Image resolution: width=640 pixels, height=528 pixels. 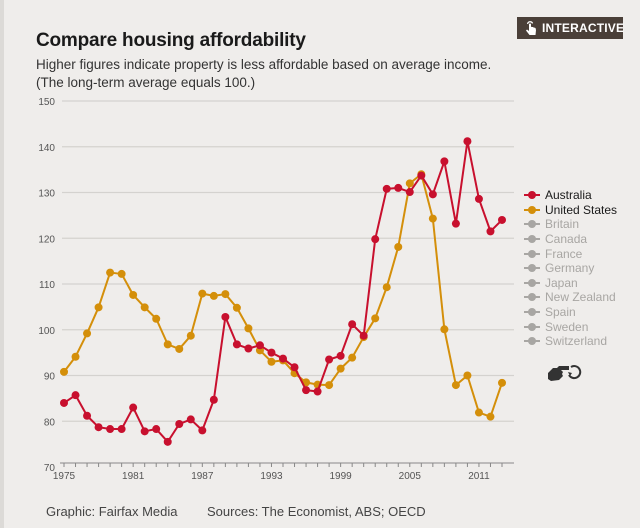 What do you see at coordinates (171, 40) in the screenshot?
I see `chart-title: Compare housing affordability` at bounding box center [171, 40].